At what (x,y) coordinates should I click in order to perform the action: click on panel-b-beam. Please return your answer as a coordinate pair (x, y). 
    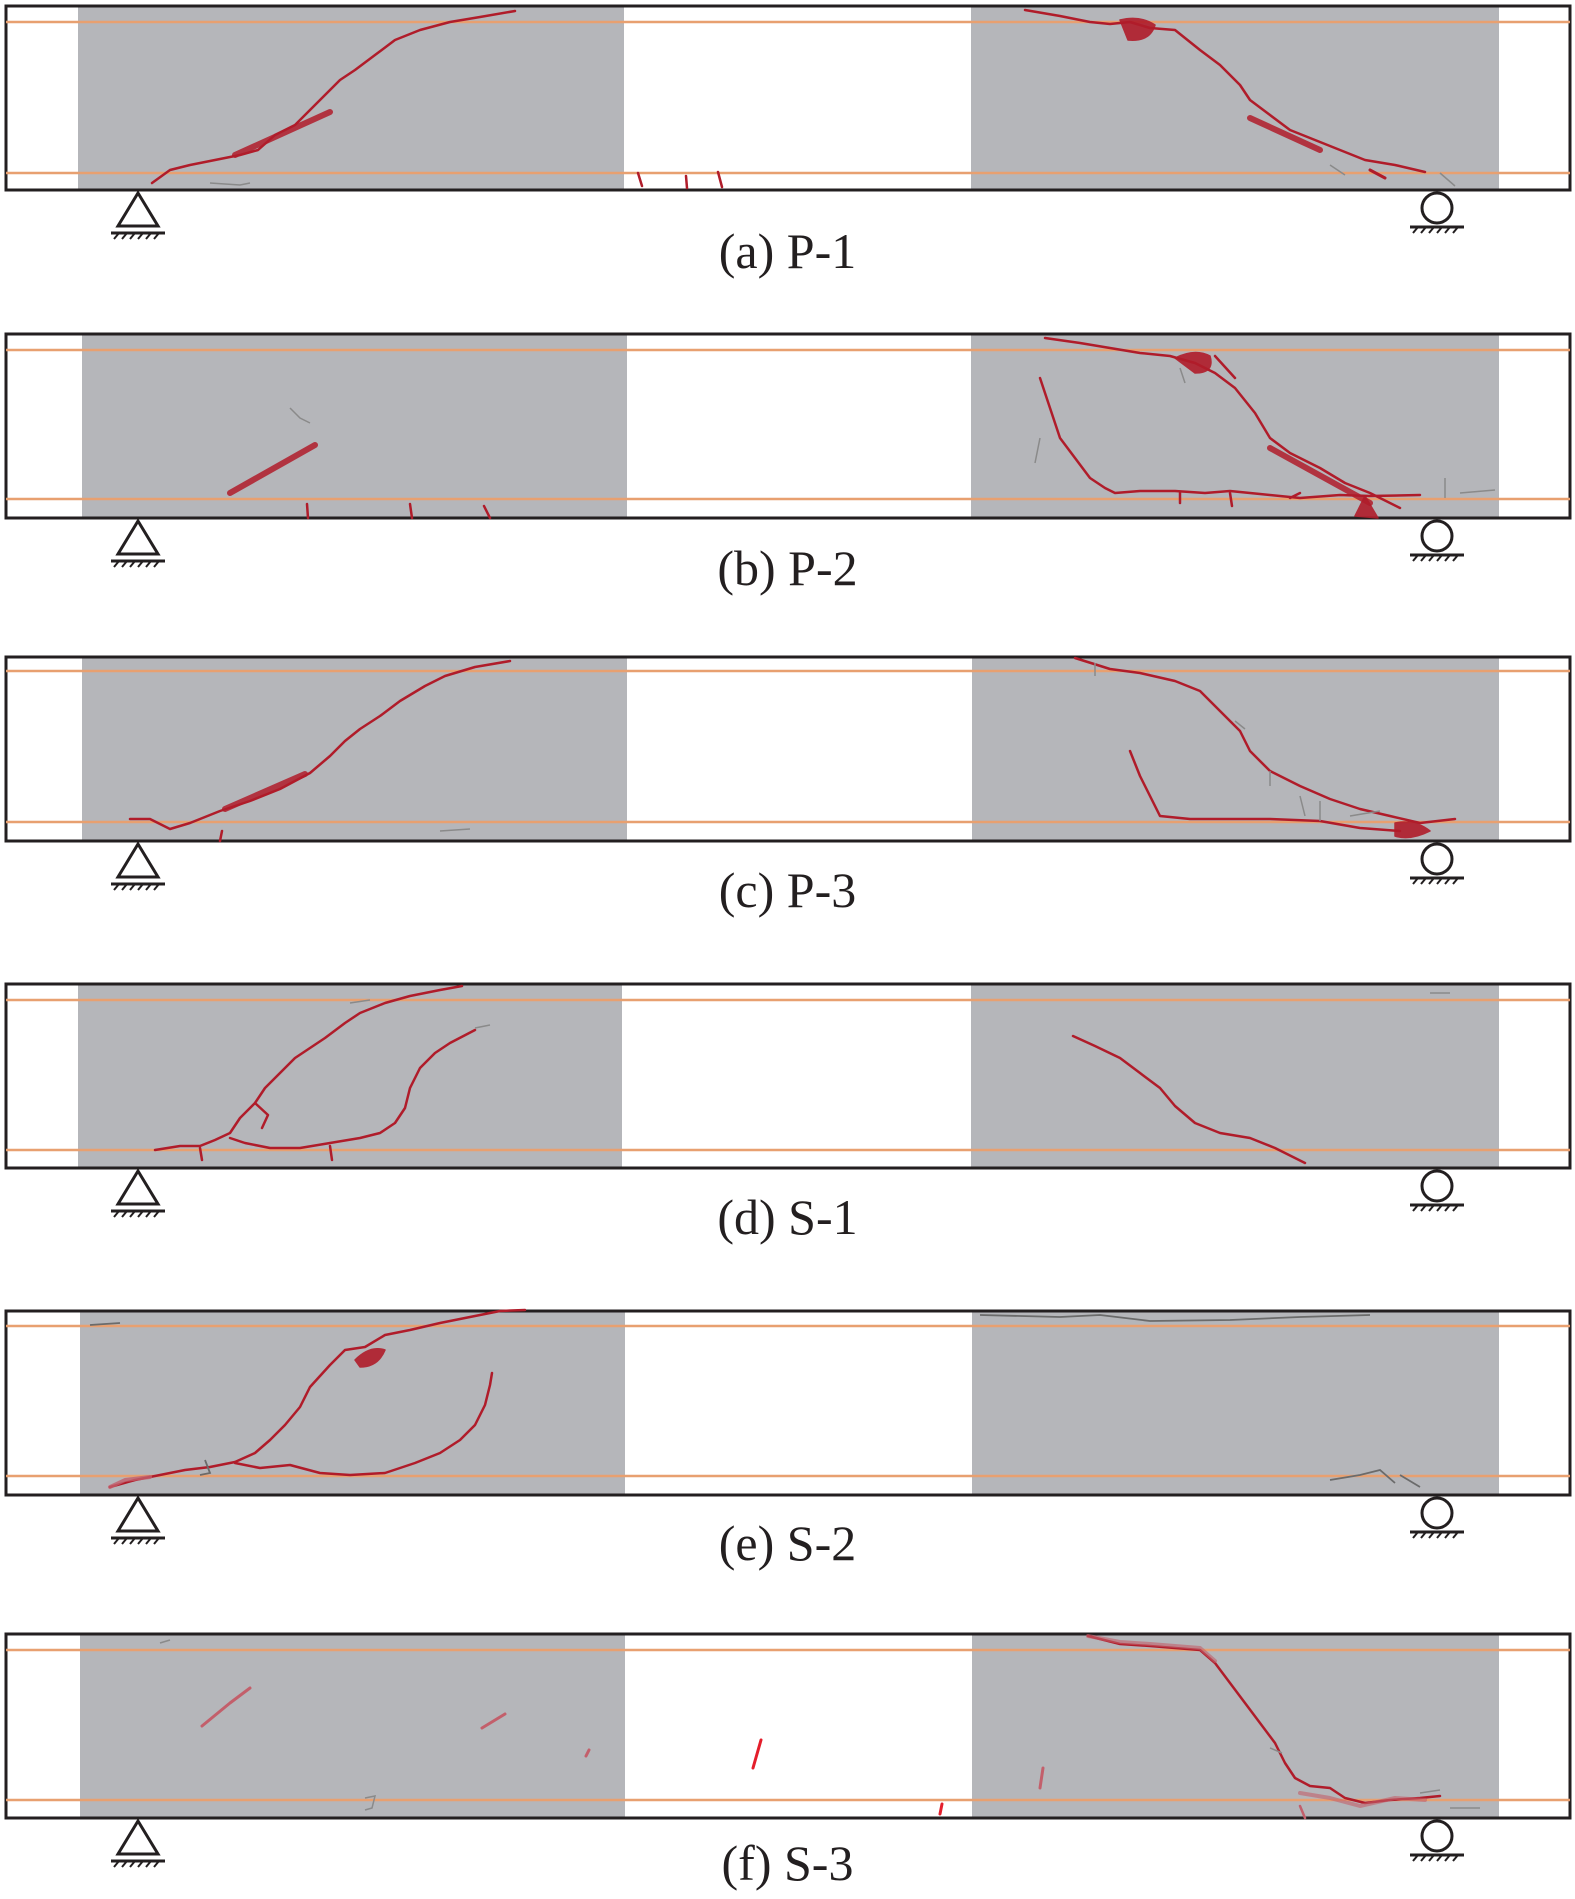
    Looking at the image, I should click on (788, 450).